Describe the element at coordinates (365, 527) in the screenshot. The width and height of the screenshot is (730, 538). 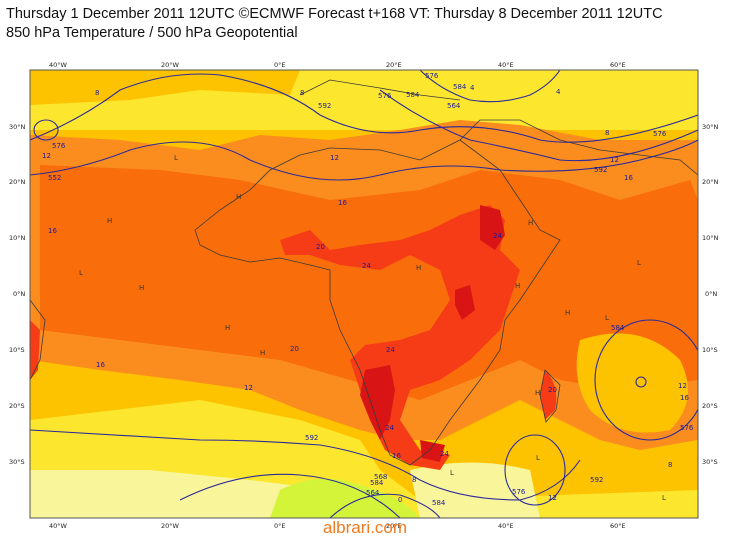
I see `watermark: albrari.com` at that location.